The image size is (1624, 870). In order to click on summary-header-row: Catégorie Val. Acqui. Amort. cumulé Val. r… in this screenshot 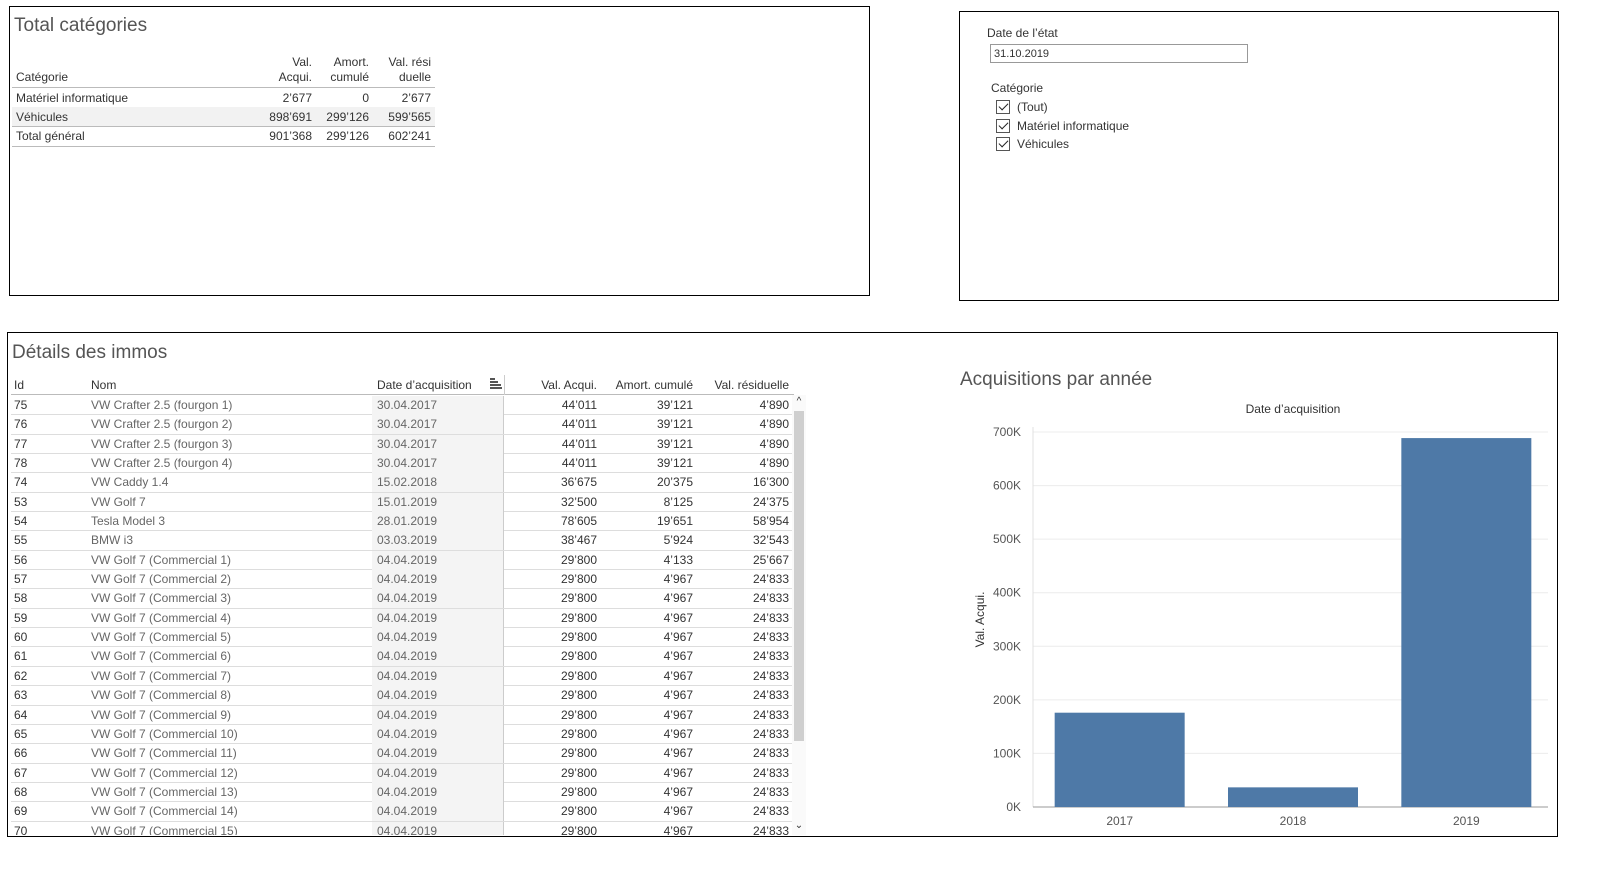, I will do `click(223, 71)`.